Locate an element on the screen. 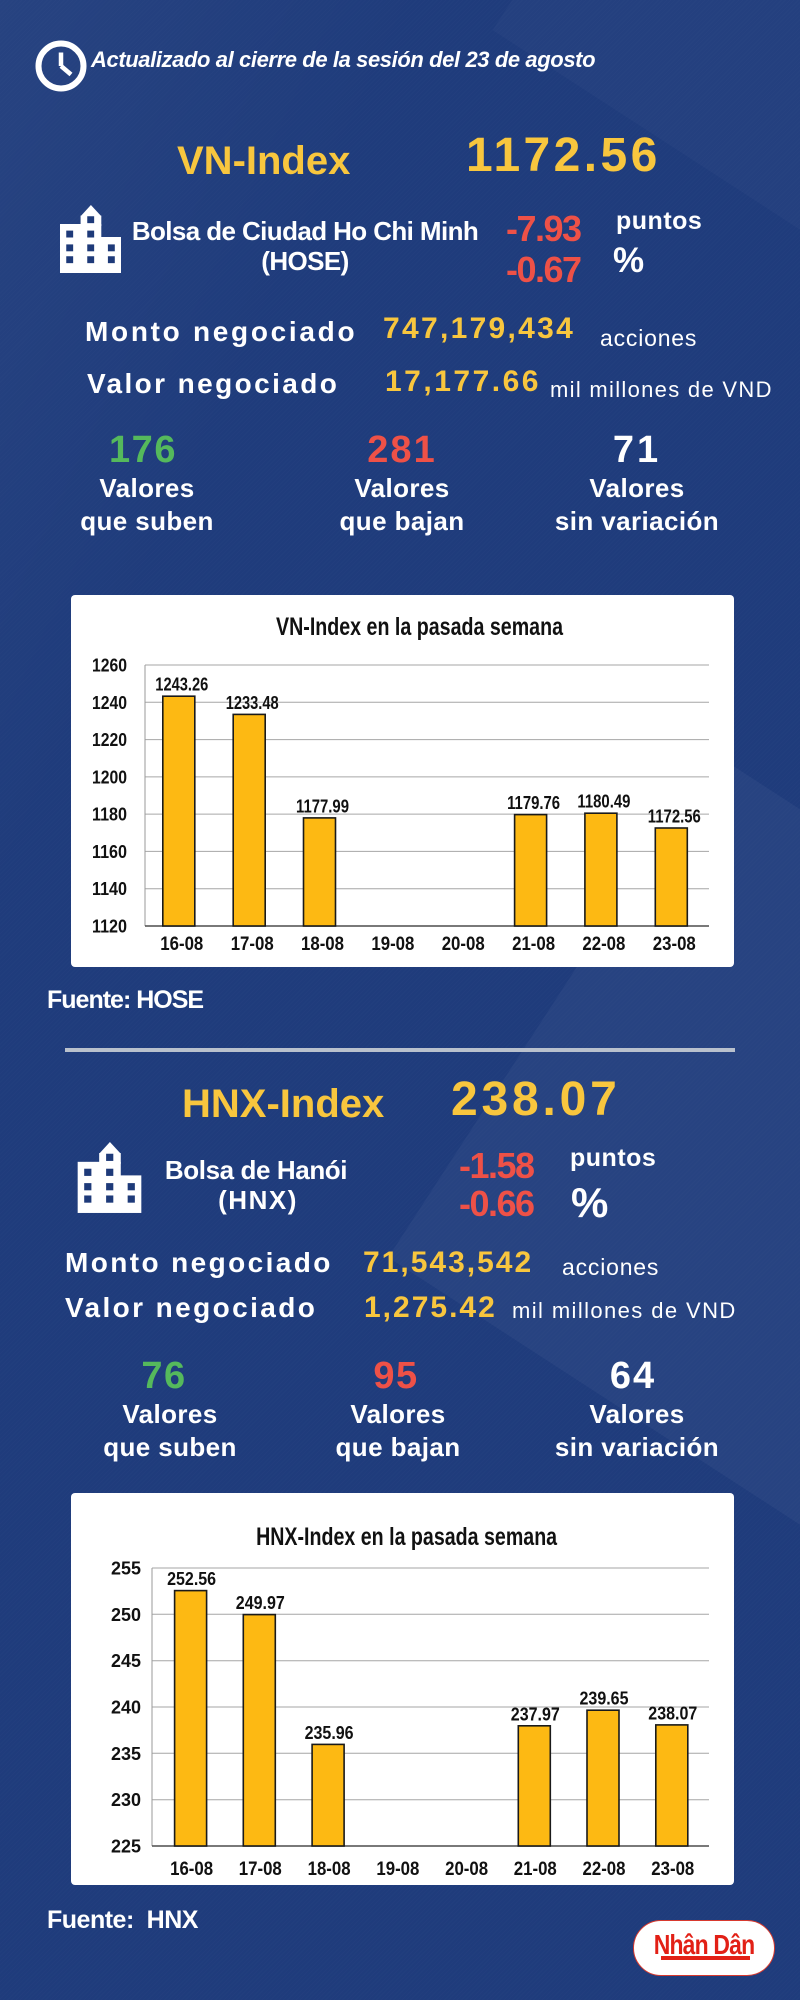 The height and width of the screenshot is (2000, 800). svg-text: 235 is located at coordinates (126, 1754).